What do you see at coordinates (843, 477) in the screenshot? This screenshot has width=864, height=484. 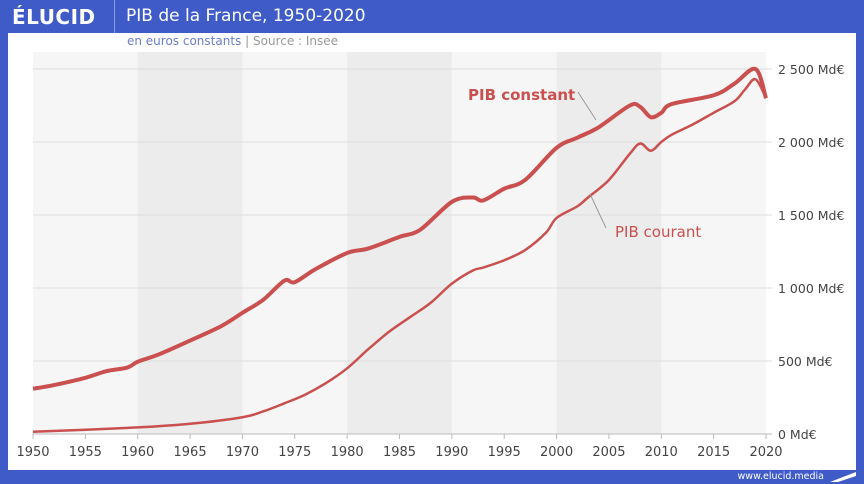 I see `elucid-flag-icon` at bounding box center [843, 477].